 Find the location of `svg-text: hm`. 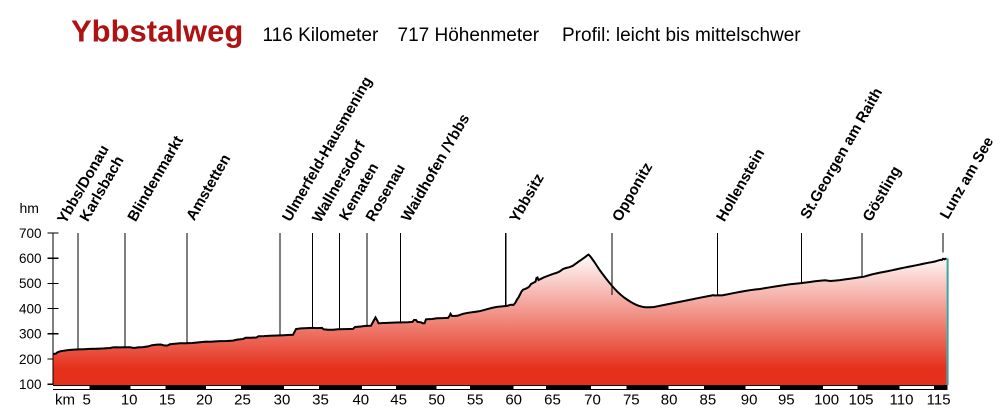

svg-text: hm is located at coordinates (29, 208).